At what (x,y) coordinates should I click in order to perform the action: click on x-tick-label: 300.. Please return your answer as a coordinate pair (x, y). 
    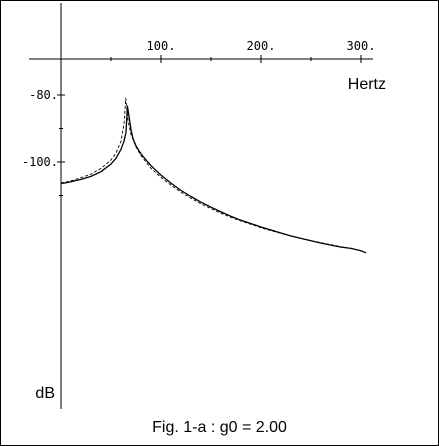
    Looking at the image, I should click on (361, 46).